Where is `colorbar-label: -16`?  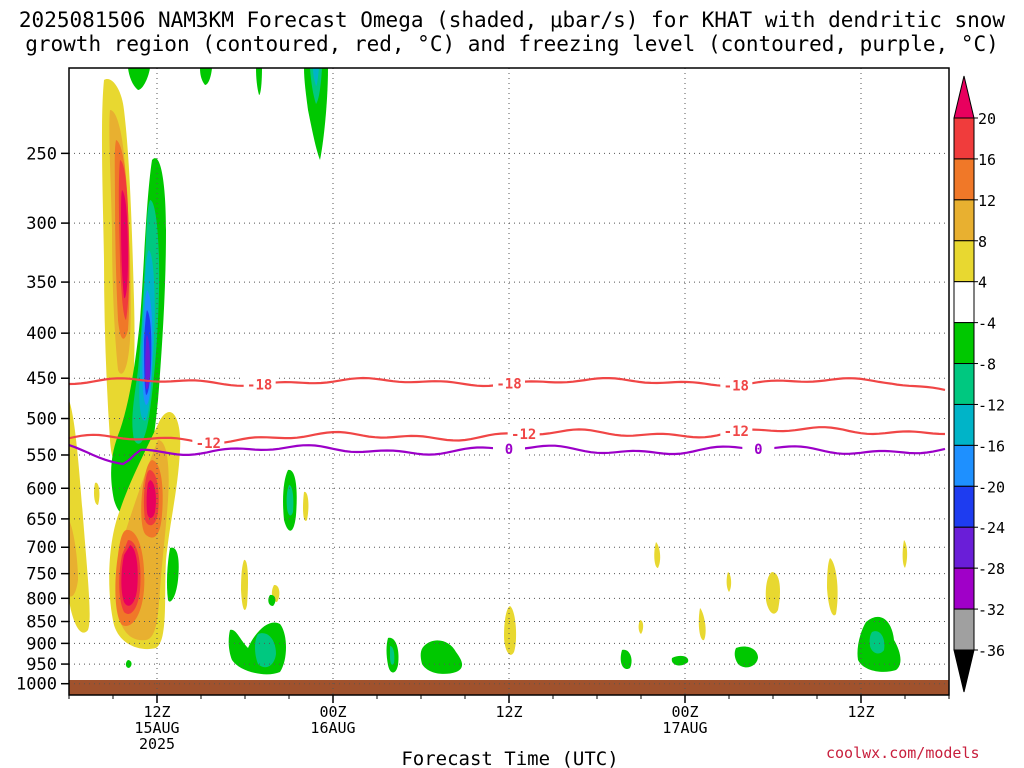 colorbar-label: -16 is located at coordinates (991, 446).